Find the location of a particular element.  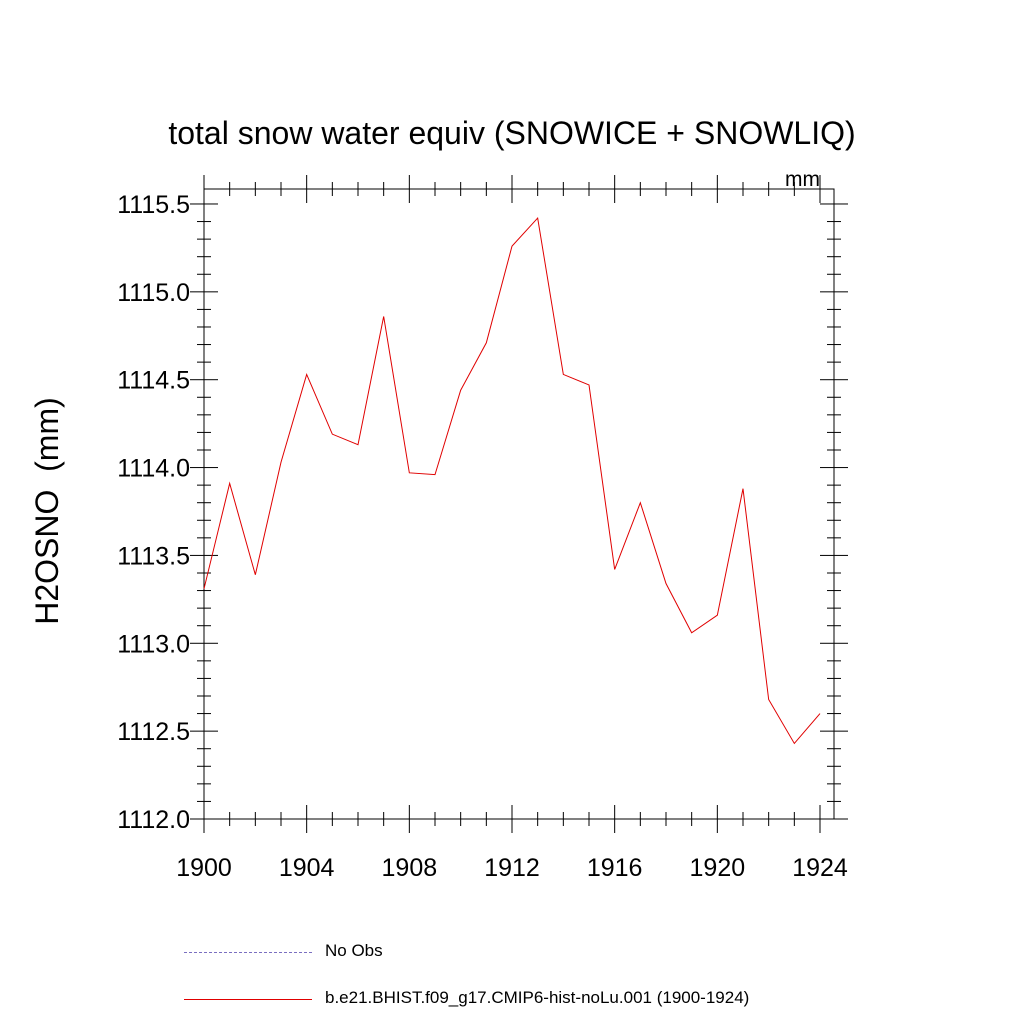

x-tick-label: 1900 is located at coordinates (204, 868).